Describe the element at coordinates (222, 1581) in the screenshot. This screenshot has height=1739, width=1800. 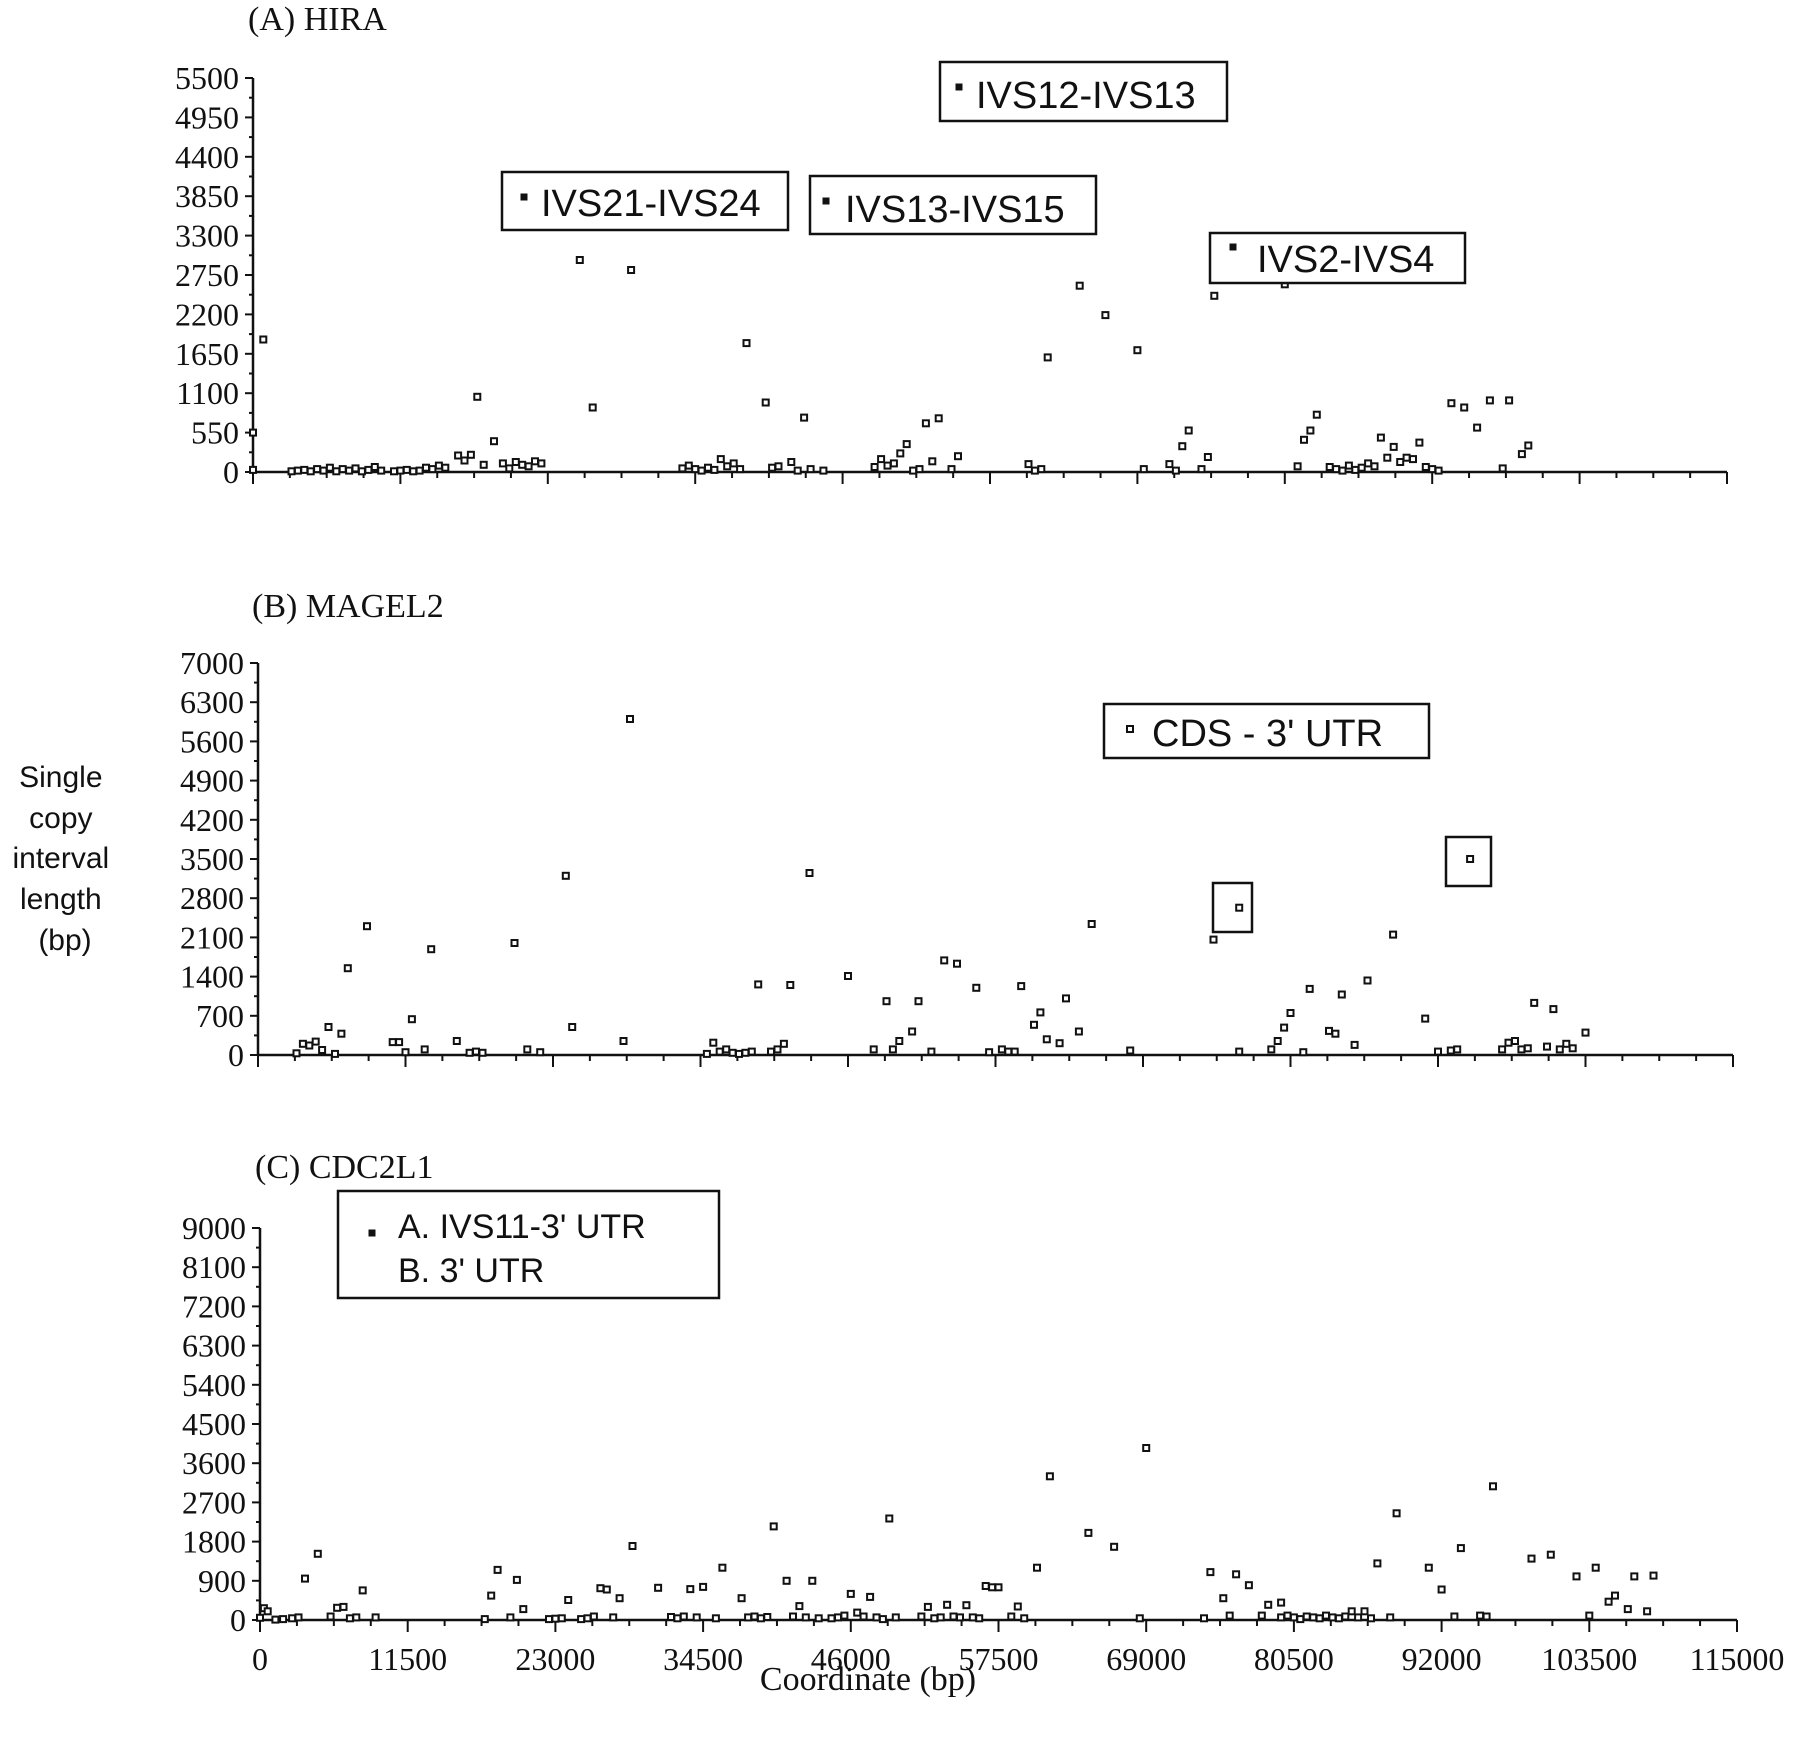
I see `y-tick-label: 900` at that location.